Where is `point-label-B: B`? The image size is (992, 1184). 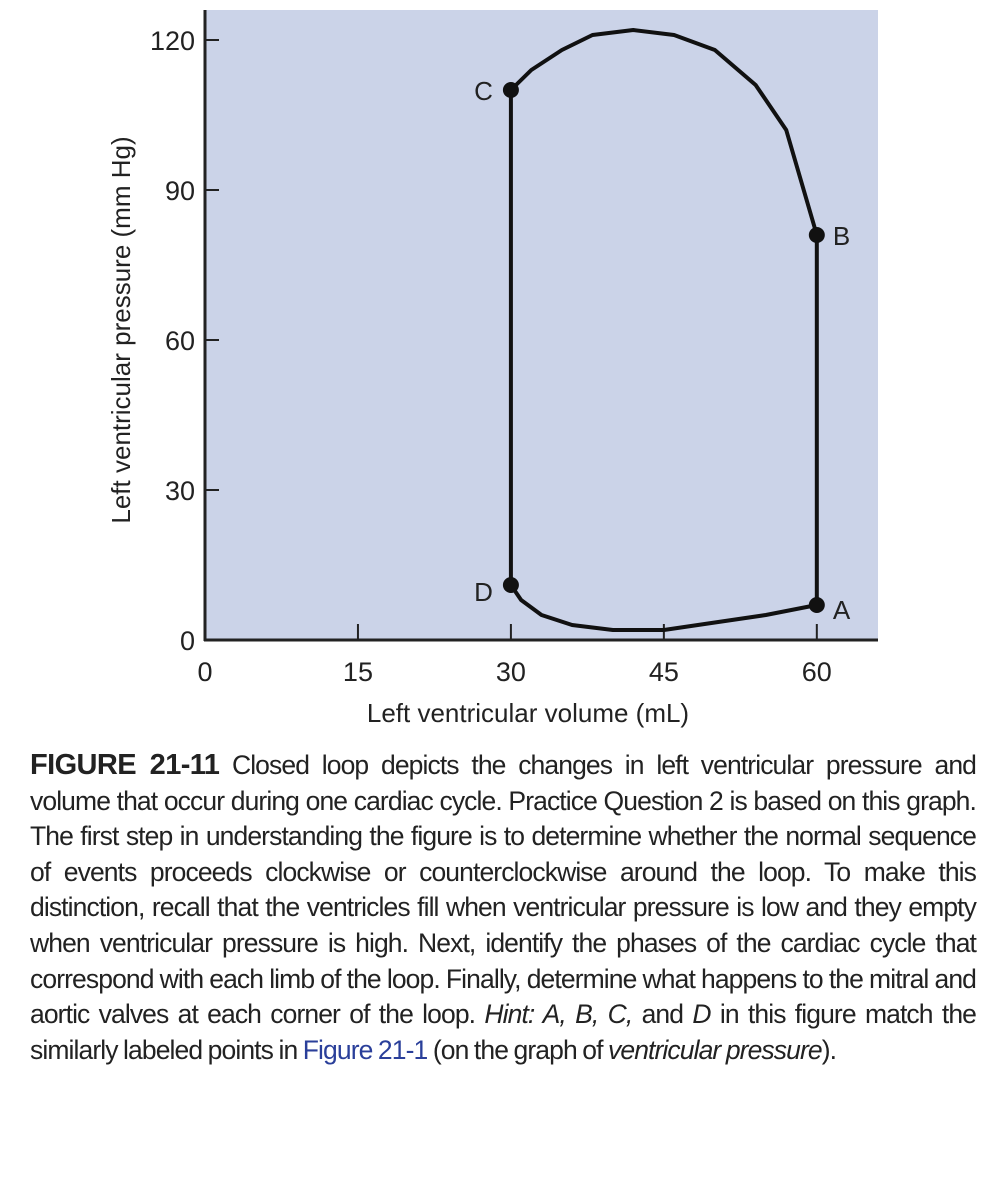 point-label-B: B is located at coordinates (841, 236).